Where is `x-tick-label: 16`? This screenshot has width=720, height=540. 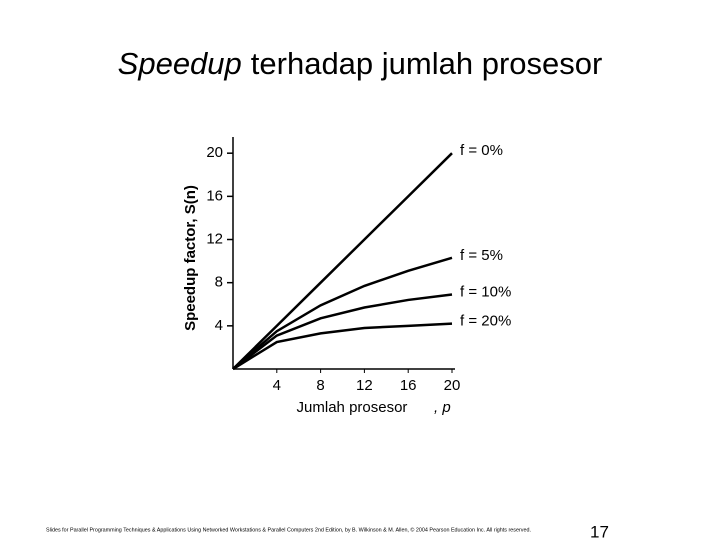
x-tick-label: 16 is located at coordinates (408, 385).